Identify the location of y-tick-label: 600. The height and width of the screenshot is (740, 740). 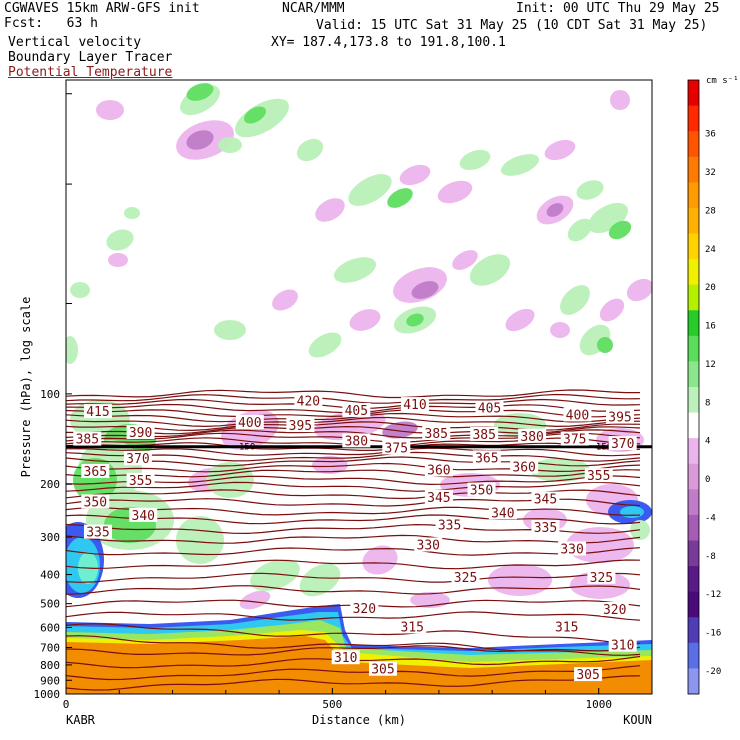
(50, 627).